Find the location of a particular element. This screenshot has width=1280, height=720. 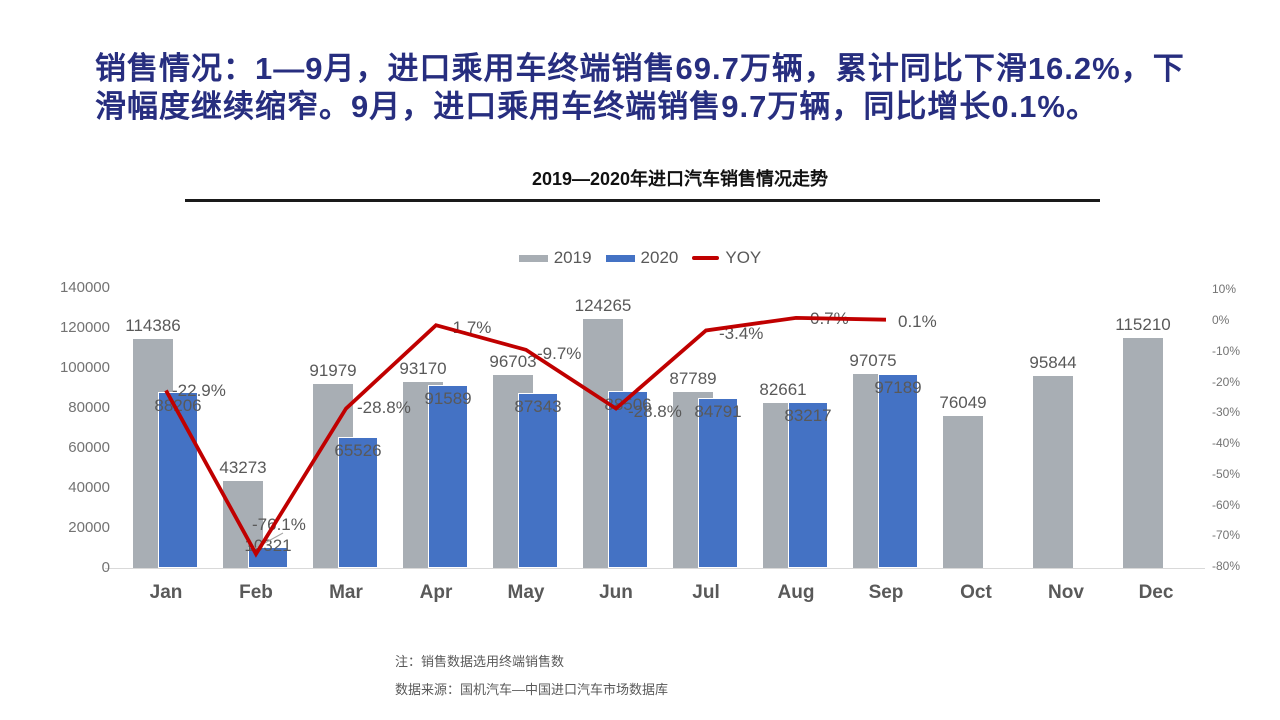

bar-2020-Aug is located at coordinates (808, 484).